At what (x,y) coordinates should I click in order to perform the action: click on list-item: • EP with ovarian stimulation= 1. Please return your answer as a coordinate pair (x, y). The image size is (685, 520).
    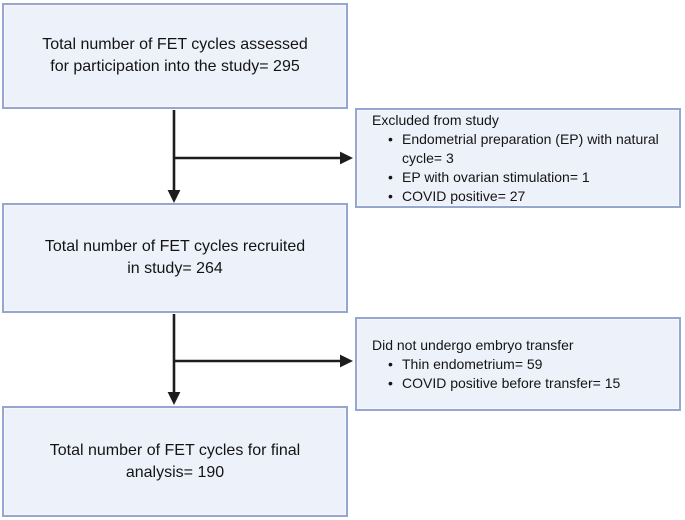
    Looking at the image, I should click on (529, 177).